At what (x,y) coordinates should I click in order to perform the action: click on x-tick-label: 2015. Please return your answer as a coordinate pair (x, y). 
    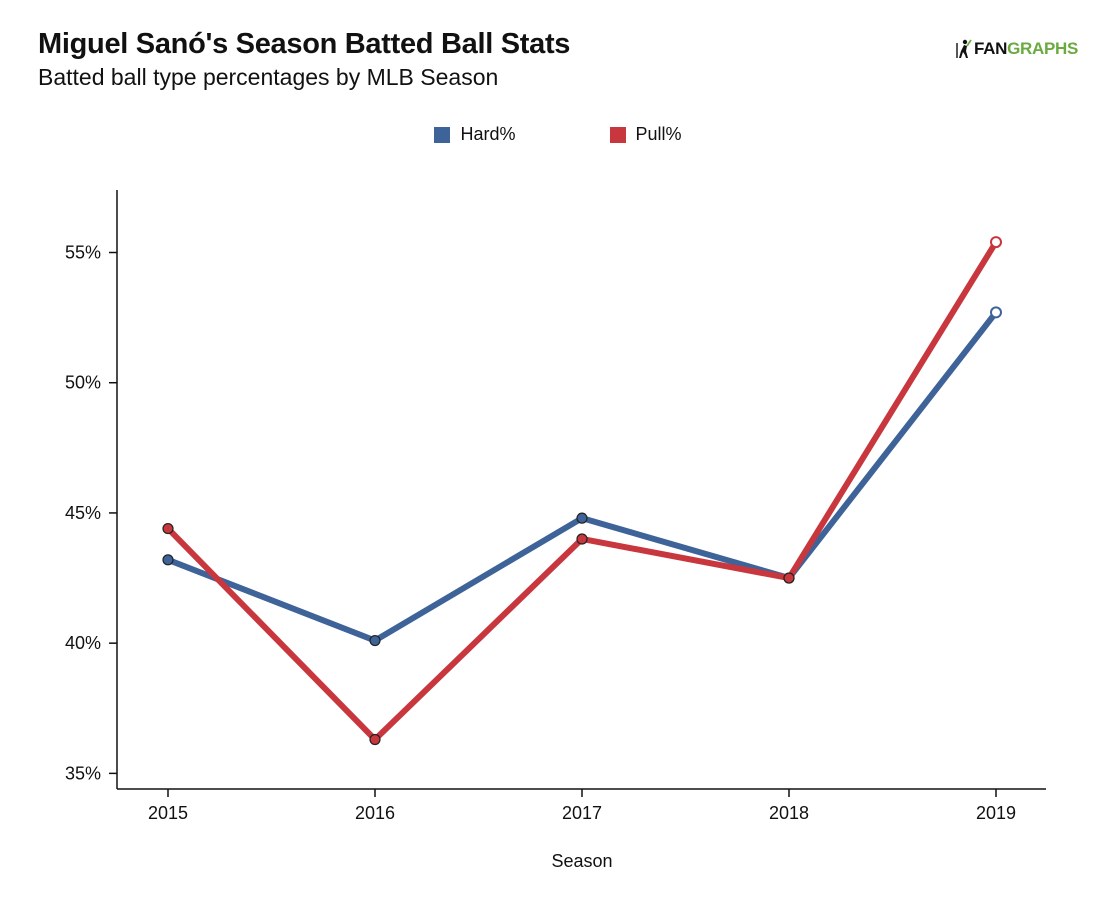
    Looking at the image, I should click on (168, 813).